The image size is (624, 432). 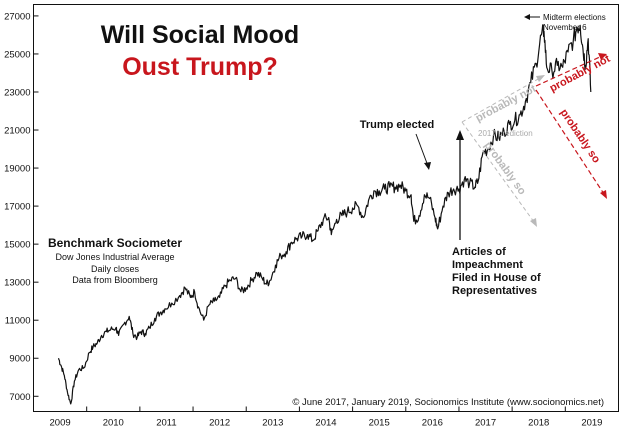 I want to click on gray-up-label: probably not, so click(x=506, y=104).